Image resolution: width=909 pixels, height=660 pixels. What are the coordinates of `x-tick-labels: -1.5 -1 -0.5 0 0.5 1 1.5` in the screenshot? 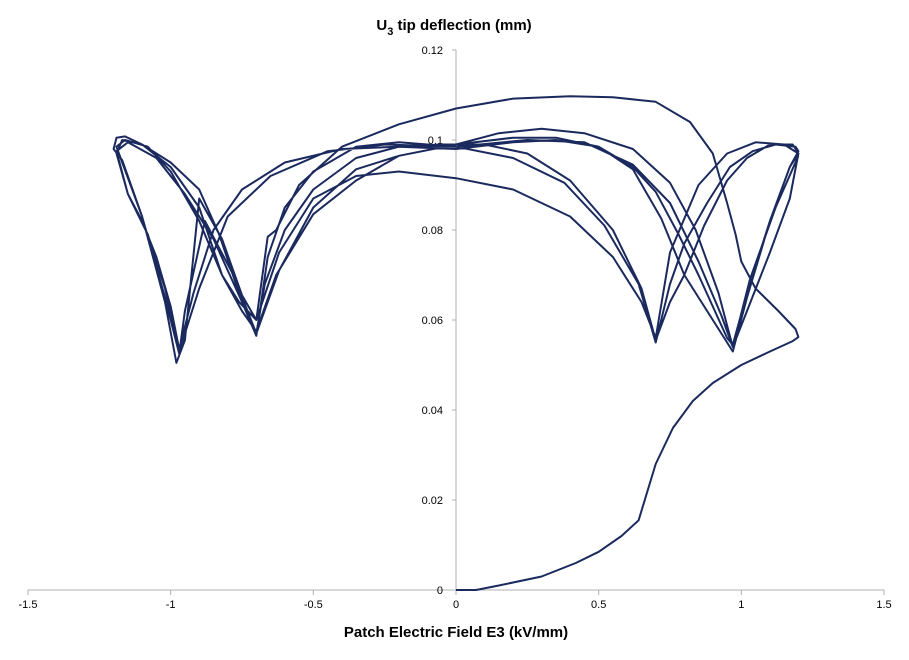 It's located at (455, 600).